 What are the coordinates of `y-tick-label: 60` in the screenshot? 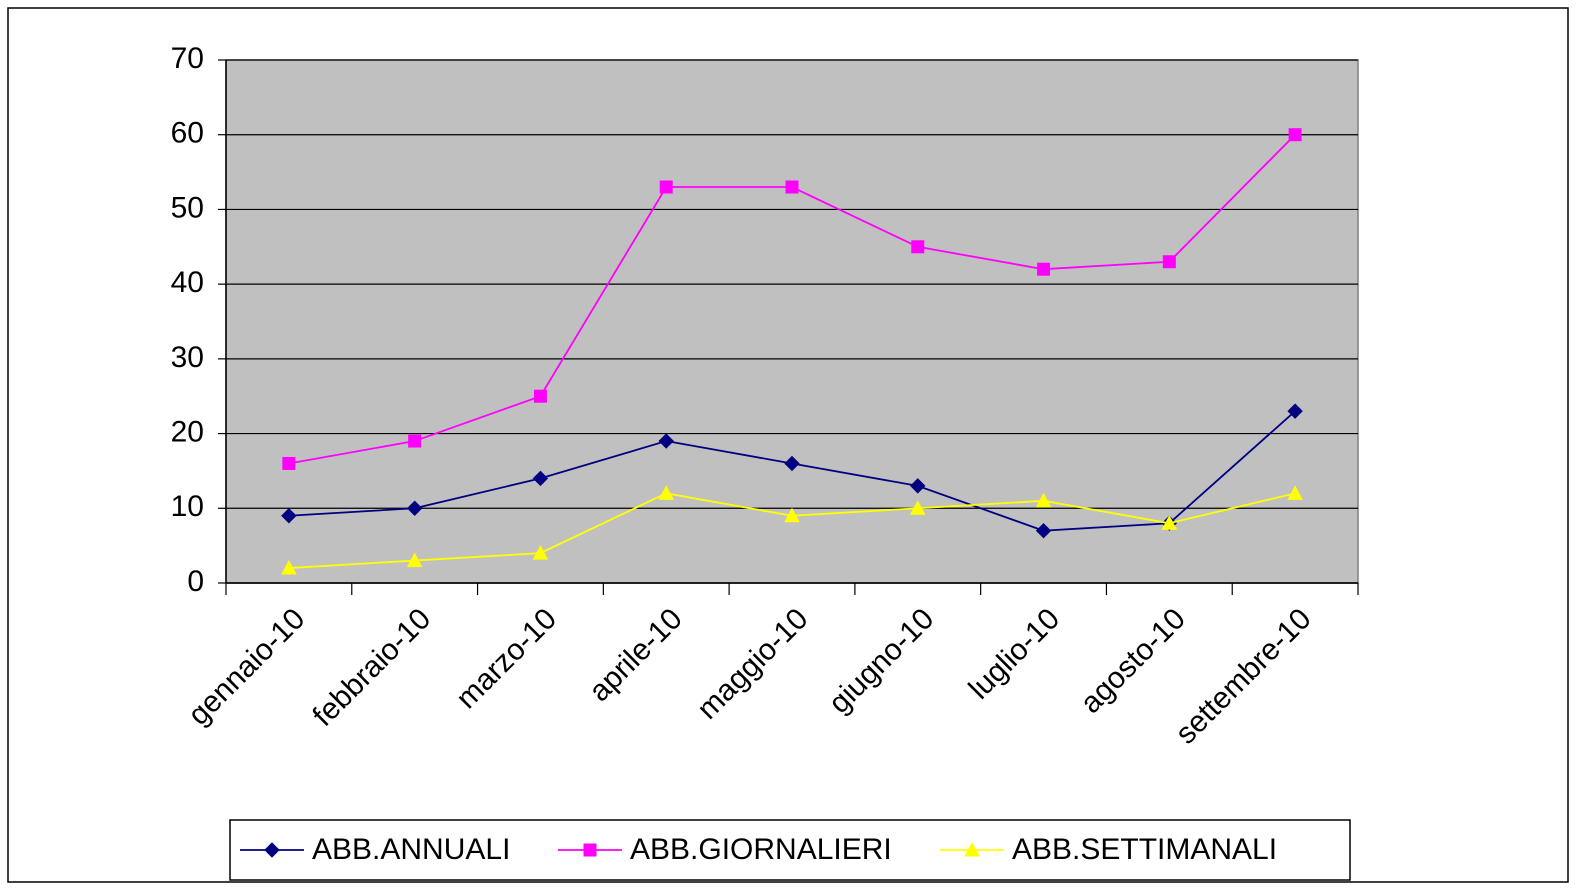 It's located at (187, 133).